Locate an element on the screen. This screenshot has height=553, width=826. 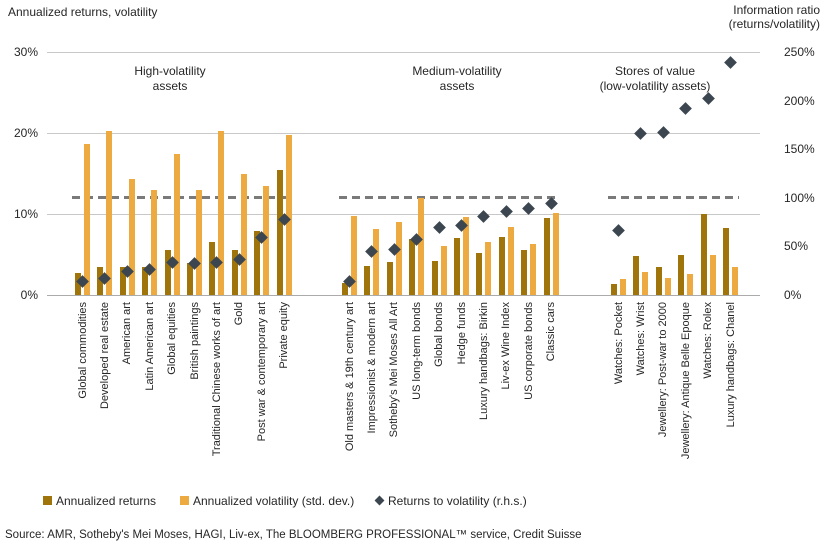
right-axis-tick: 200% is located at coordinates (799, 100).